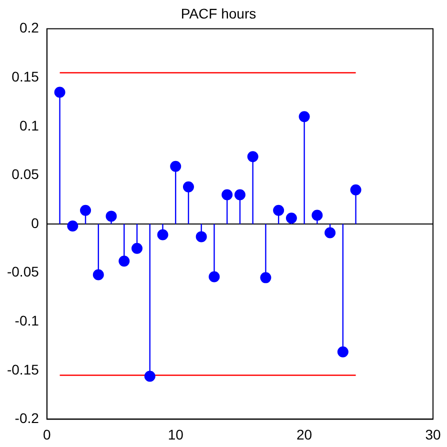 Image resolution: width=447 pixels, height=447 pixels. I want to click on x-tick-label: 30, so click(433, 434).